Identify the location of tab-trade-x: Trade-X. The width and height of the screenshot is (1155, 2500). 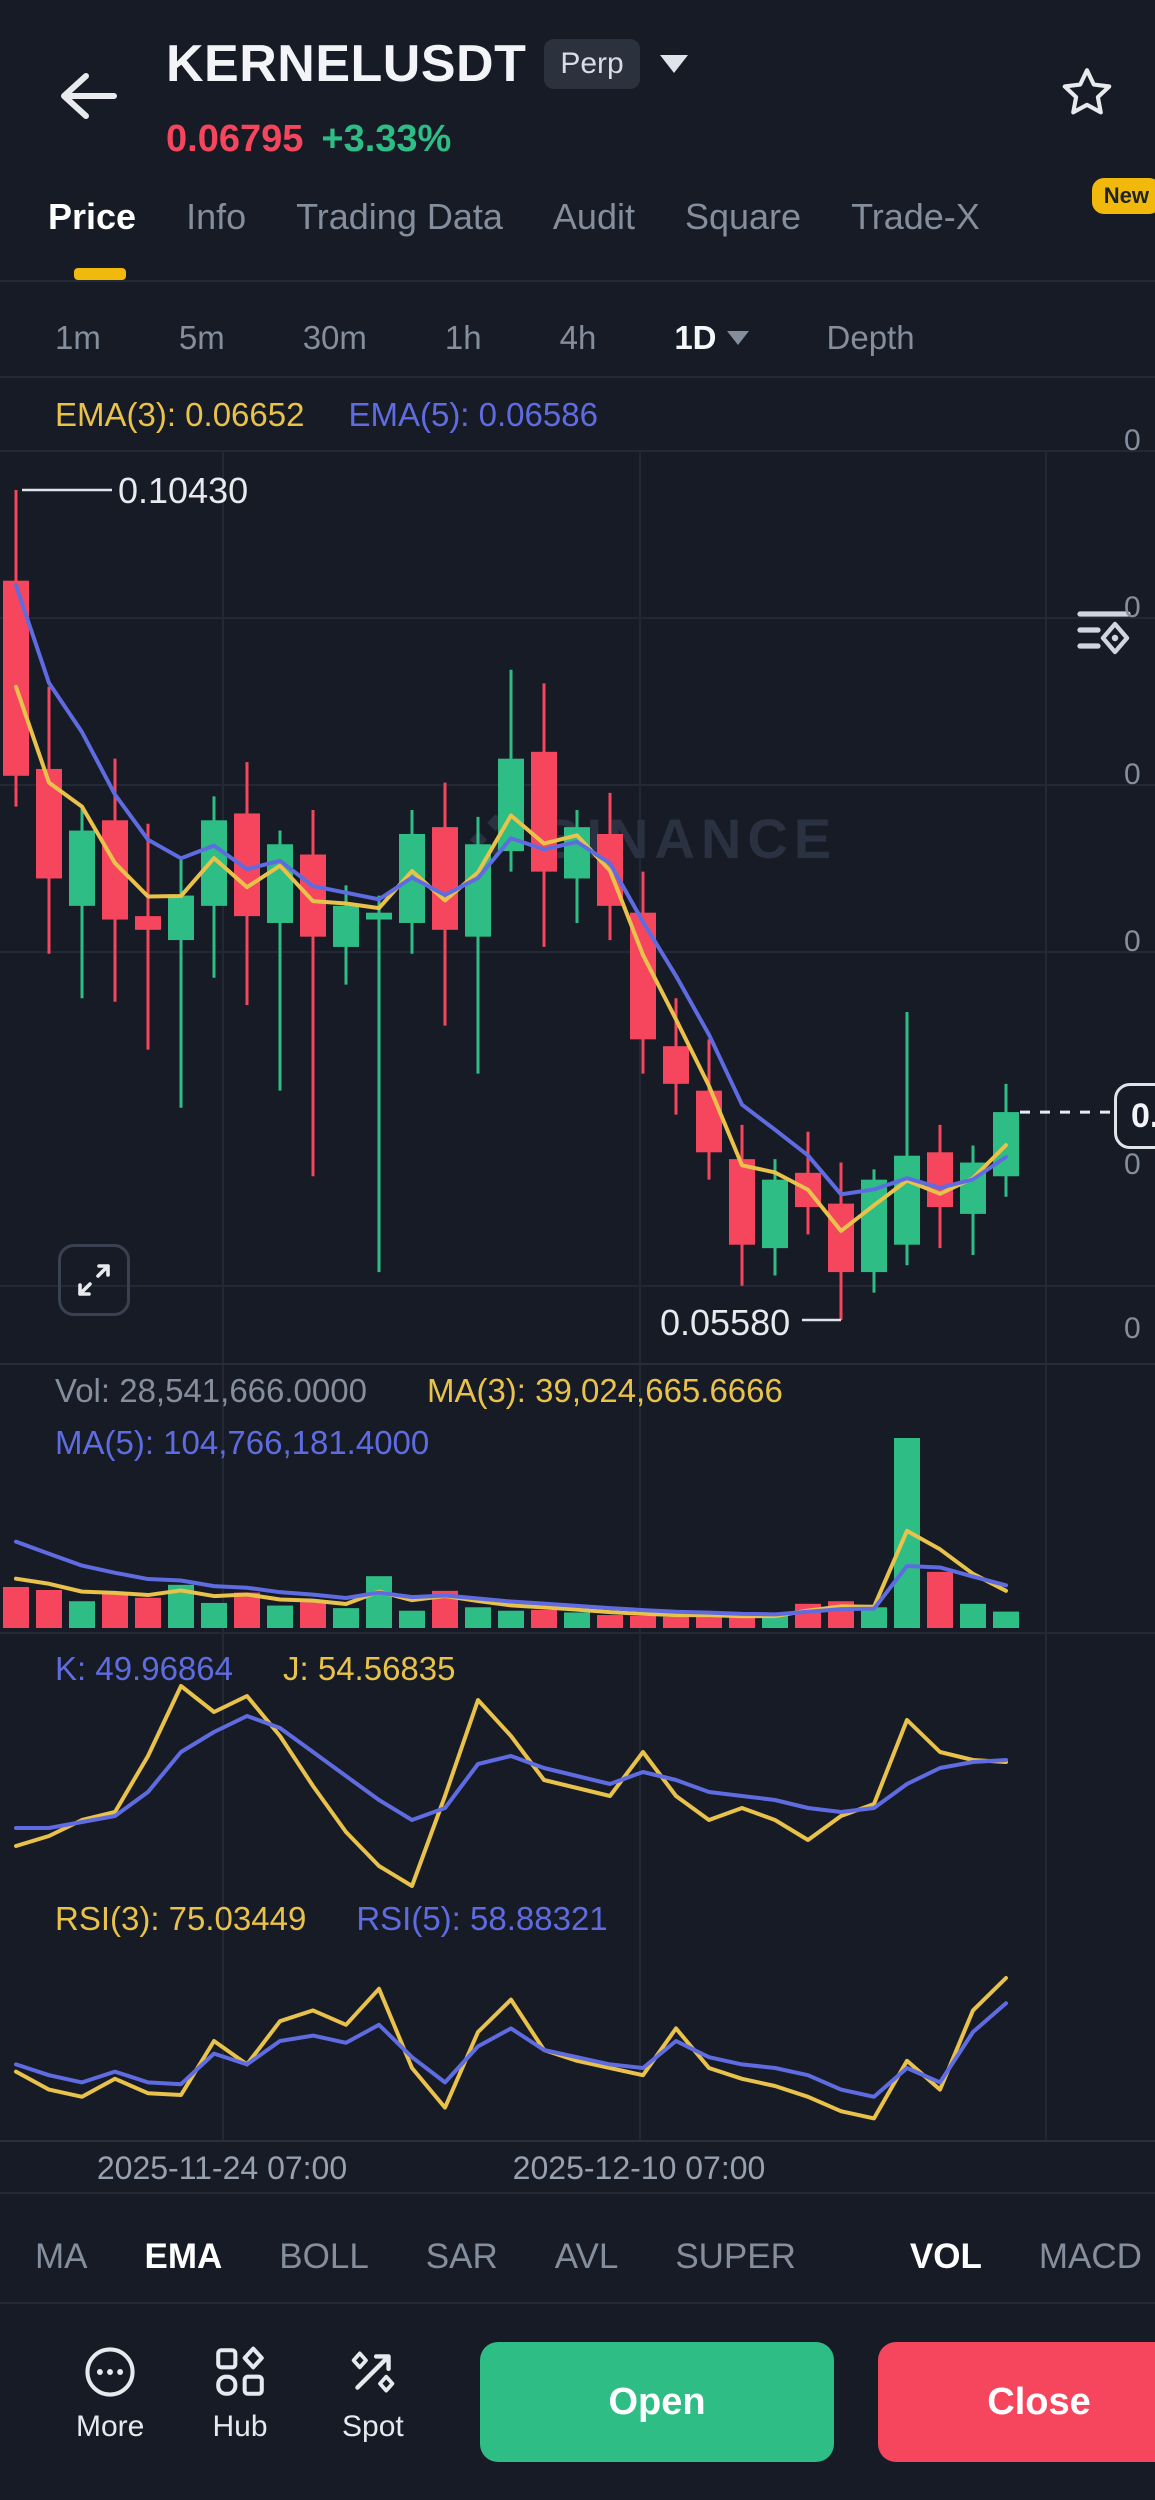
(915, 216).